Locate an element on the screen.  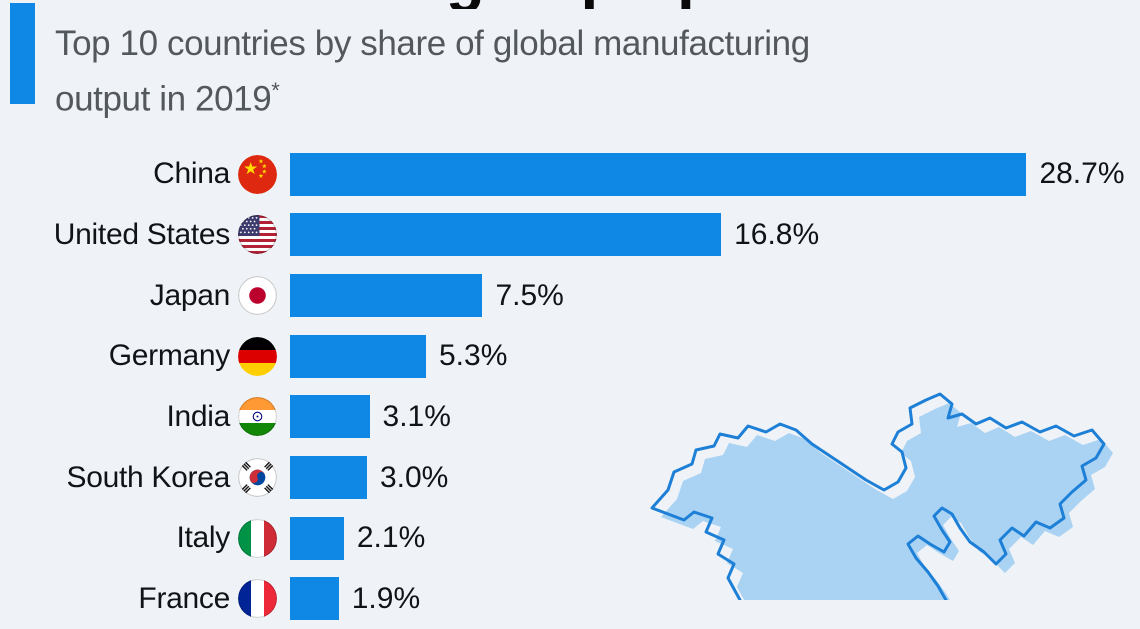
chart-row: South Korea 3.0% is located at coordinates (570, 477).